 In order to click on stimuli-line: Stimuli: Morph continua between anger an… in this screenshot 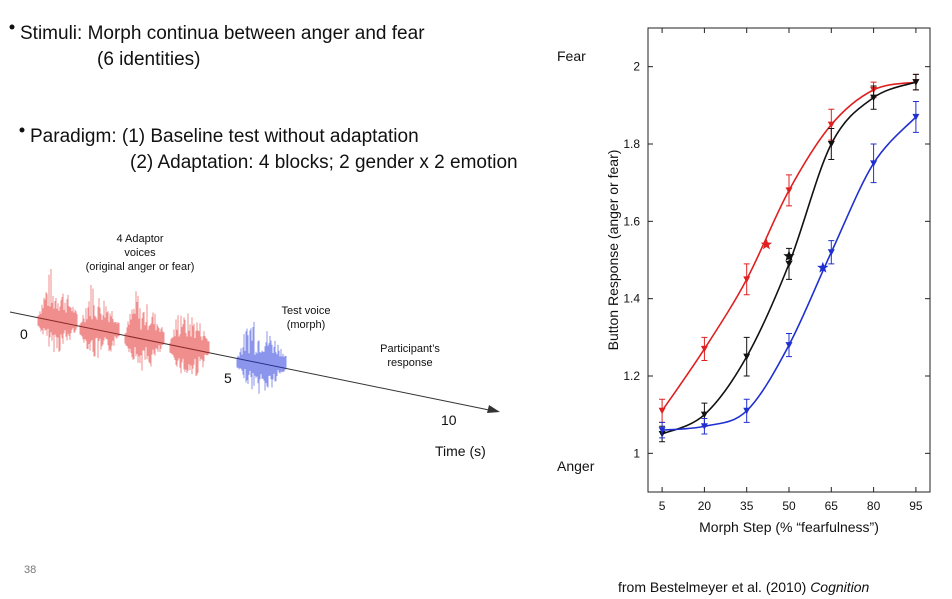, I will do `click(222, 33)`.